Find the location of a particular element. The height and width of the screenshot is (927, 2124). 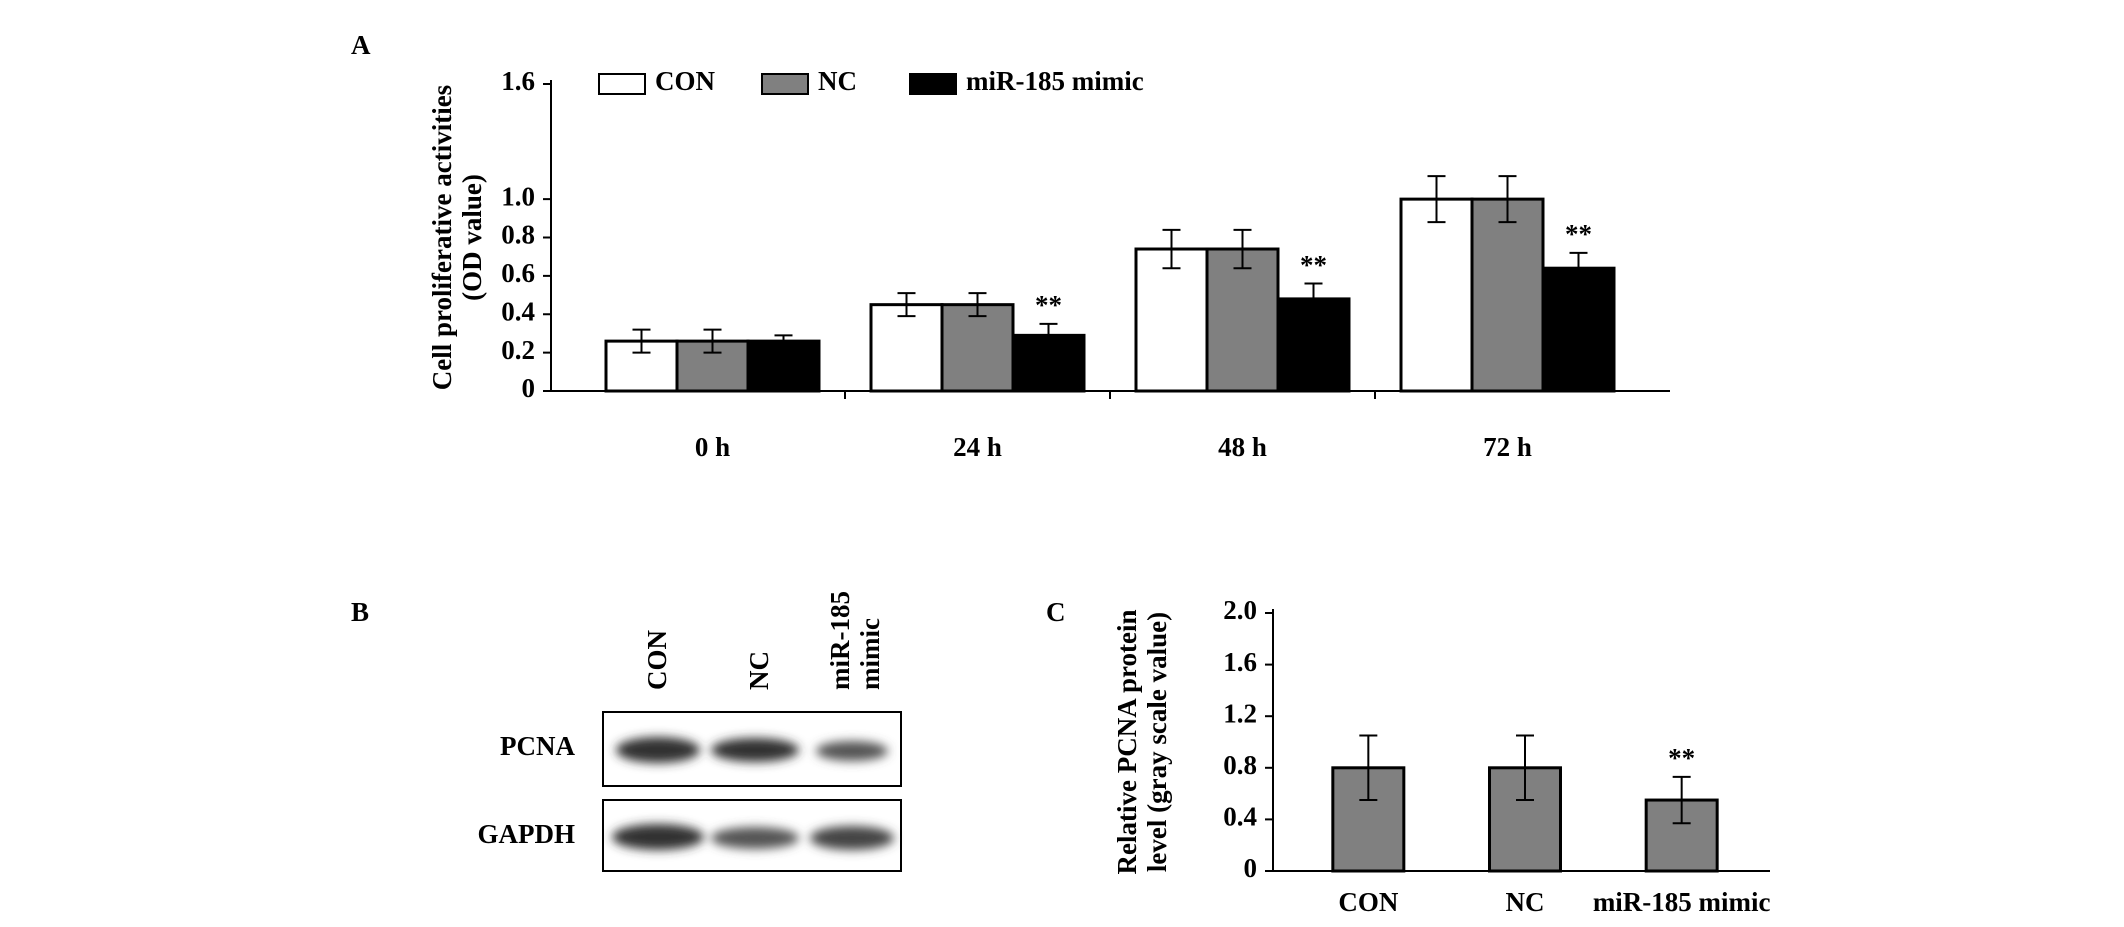

legend-label: CON is located at coordinates (685, 81).